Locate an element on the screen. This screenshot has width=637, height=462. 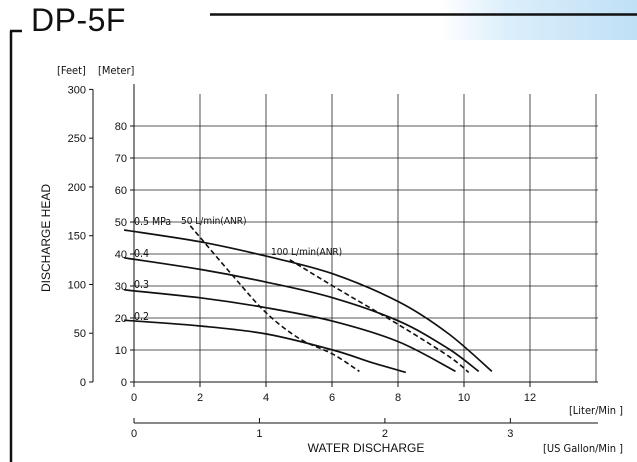
x-tick-label: 4 is located at coordinates (266, 398).